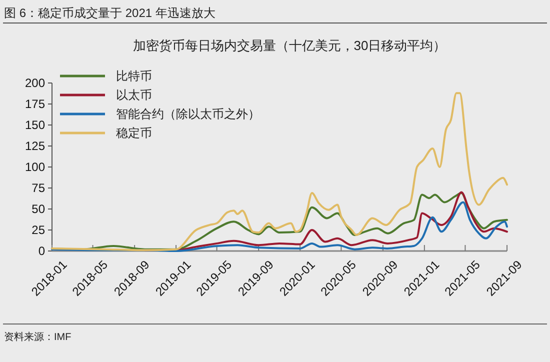 The height and width of the screenshot is (362, 550). What do you see at coordinates (35, 104) in the screenshot?
I see `y-tick-label: 175` at bounding box center [35, 104].